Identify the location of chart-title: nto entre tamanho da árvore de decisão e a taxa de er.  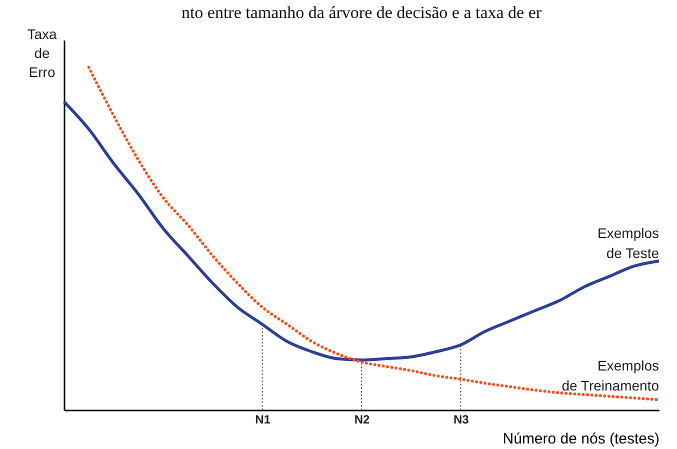
(361, 12).